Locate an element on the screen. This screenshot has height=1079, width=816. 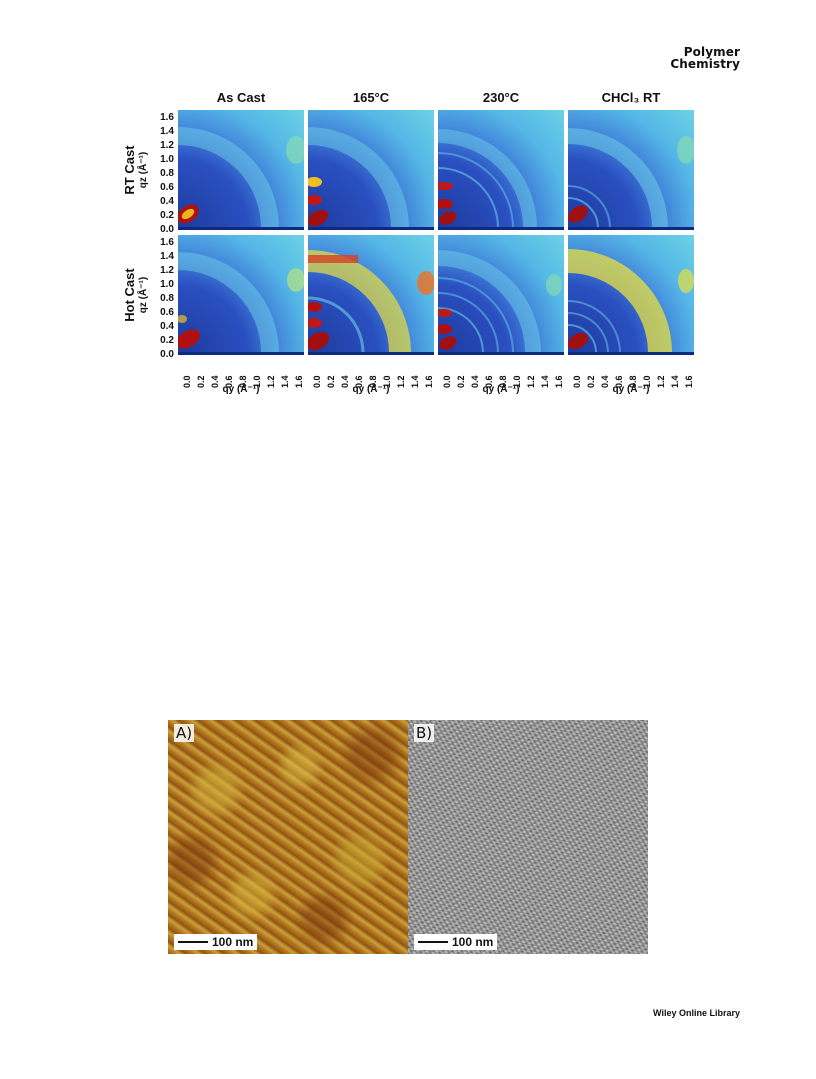
y-ticks-row2: 1.6 1.4 1.2 1.0 0.8 0.6 0.4 0.2 0.0 is located at coordinates (160, 297).